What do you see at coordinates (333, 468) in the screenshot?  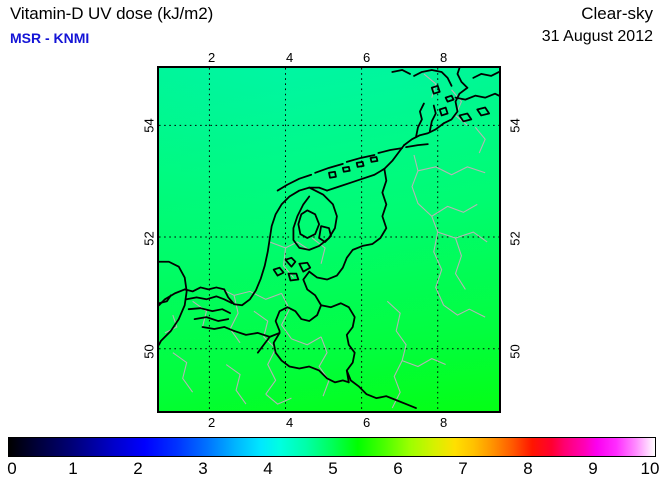 I see `colorbar-tick-5: 5` at bounding box center [333, 468].